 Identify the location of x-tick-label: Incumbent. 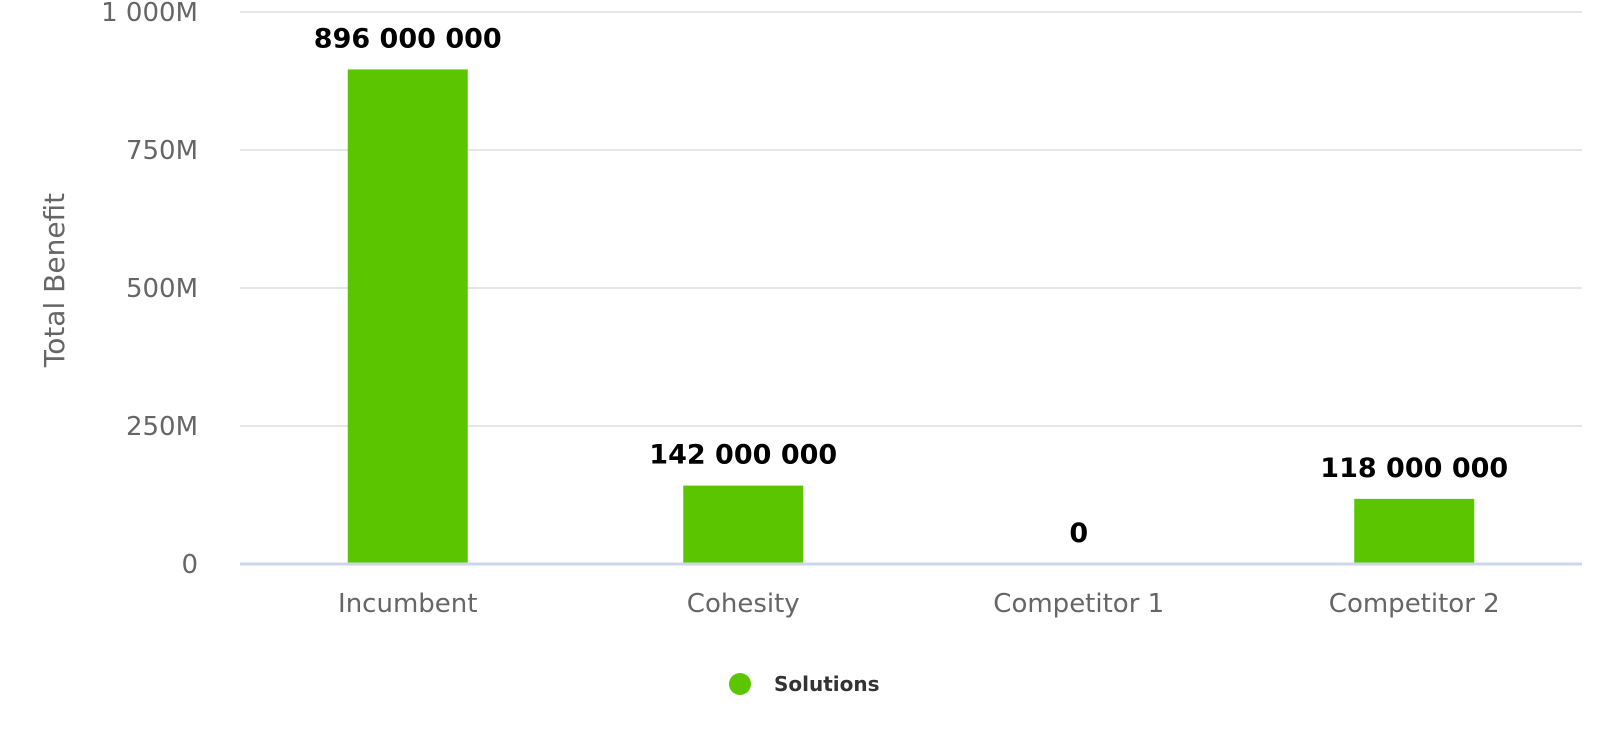
(407, 604).